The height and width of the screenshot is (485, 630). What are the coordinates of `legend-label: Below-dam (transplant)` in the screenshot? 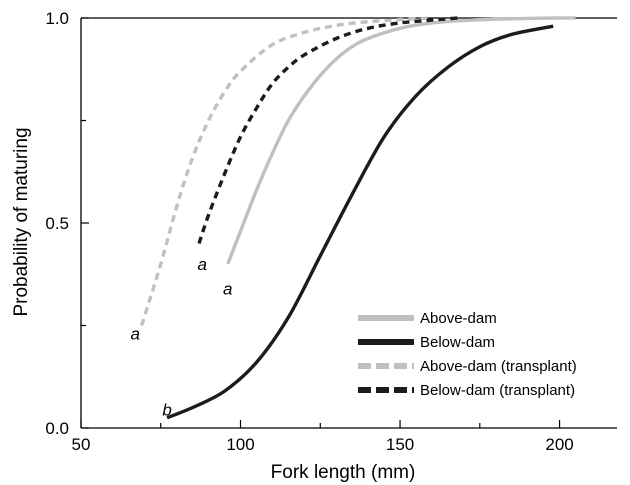 It's located at (497, 390).